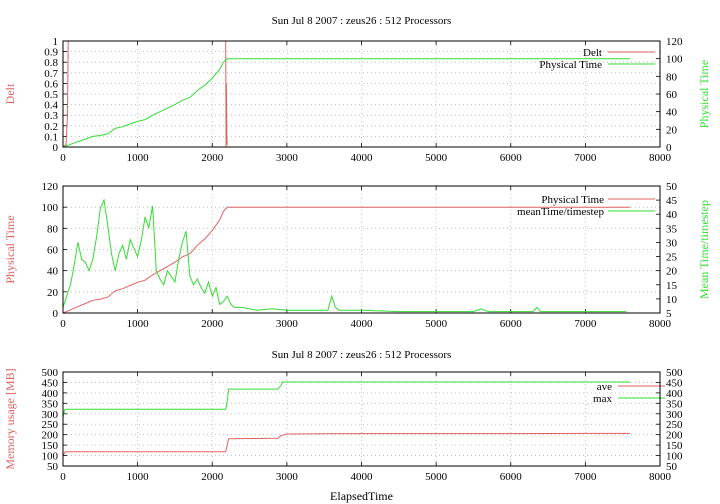 The width and height of the screenshot is (720, 504). I want to click on y-tick-label: 0.3, so click(51, 116).